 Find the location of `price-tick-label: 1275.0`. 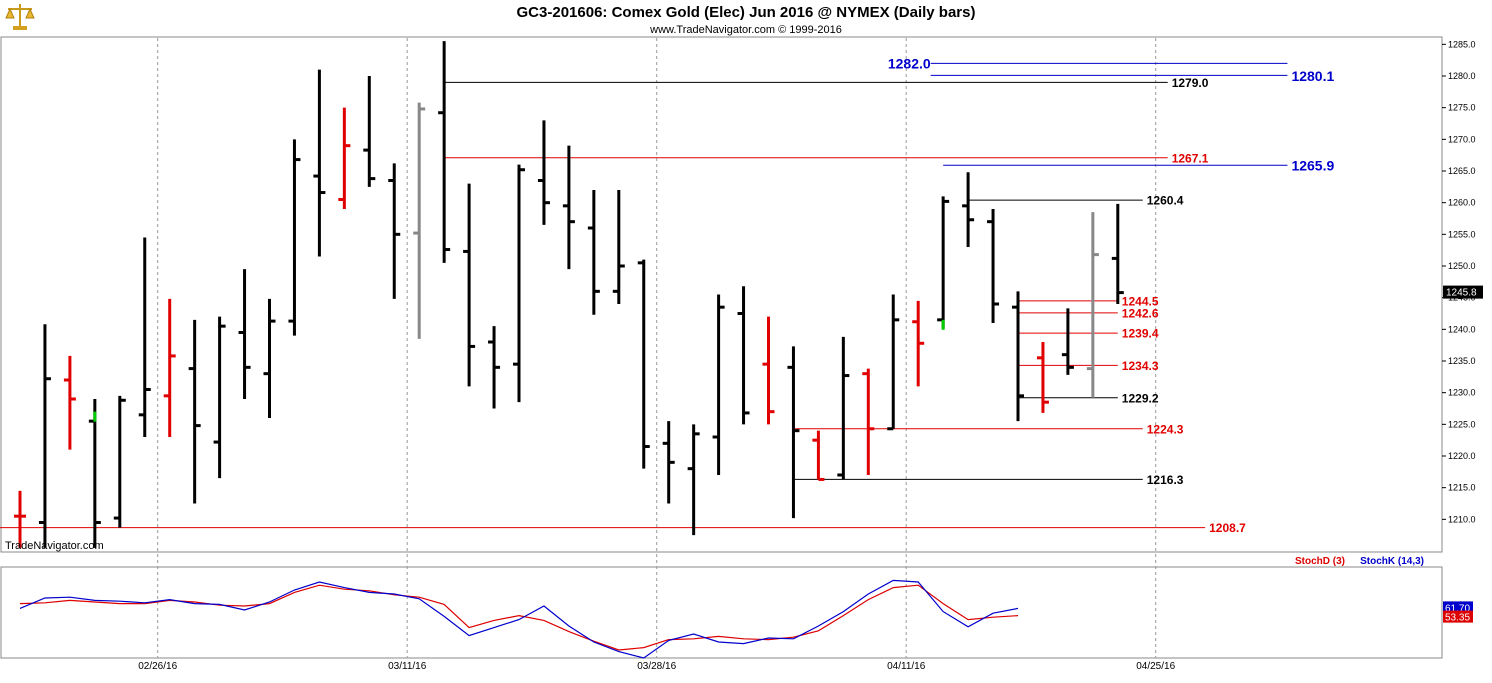

price-tick-label: 1275.0 is located at coordinates (1462, 108).